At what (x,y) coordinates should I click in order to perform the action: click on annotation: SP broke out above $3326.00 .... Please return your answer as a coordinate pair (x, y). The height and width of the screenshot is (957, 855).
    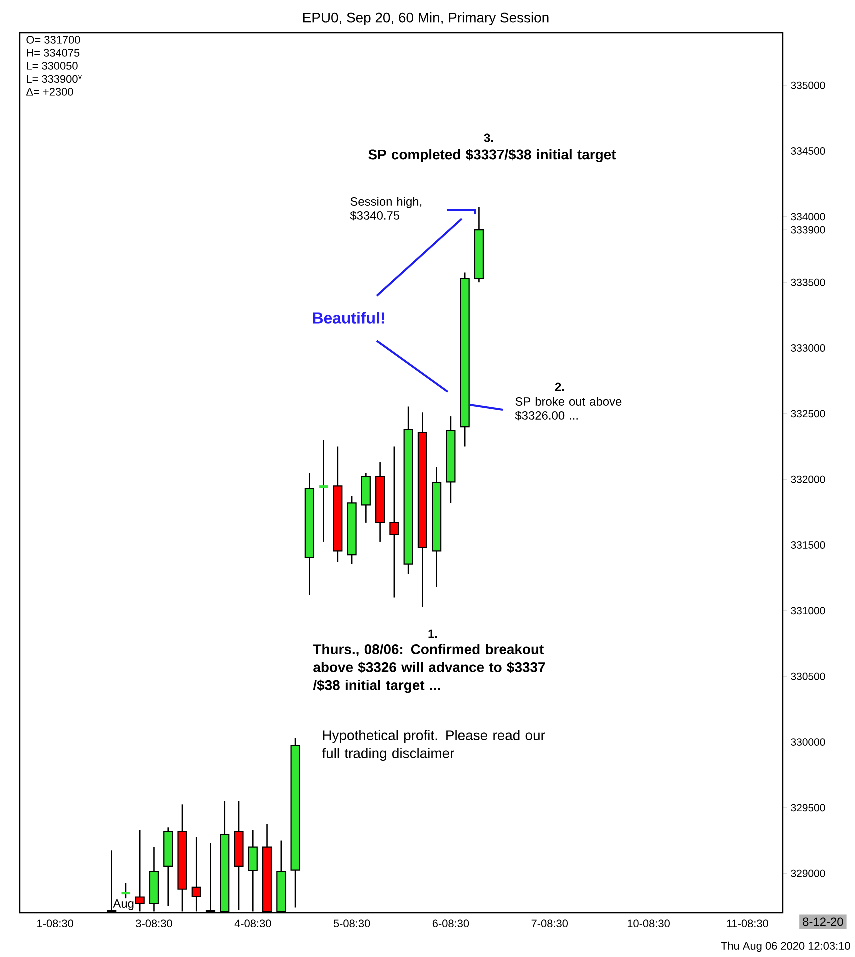
    Looking at the image, I should click on (568, 409).